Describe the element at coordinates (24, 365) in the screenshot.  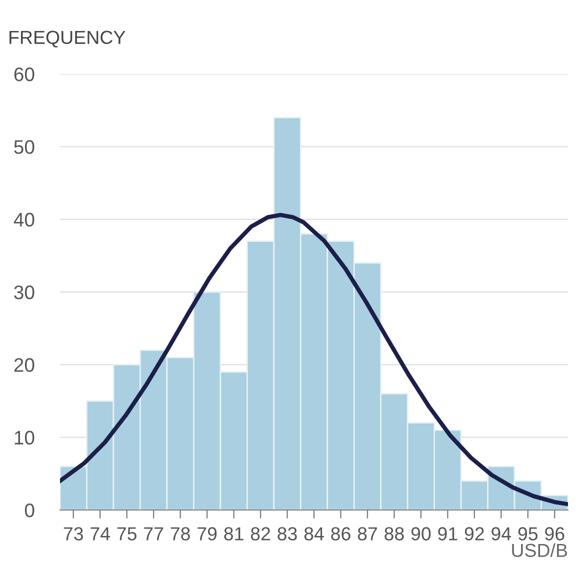
I see `y-tick-label: 20` at that location.